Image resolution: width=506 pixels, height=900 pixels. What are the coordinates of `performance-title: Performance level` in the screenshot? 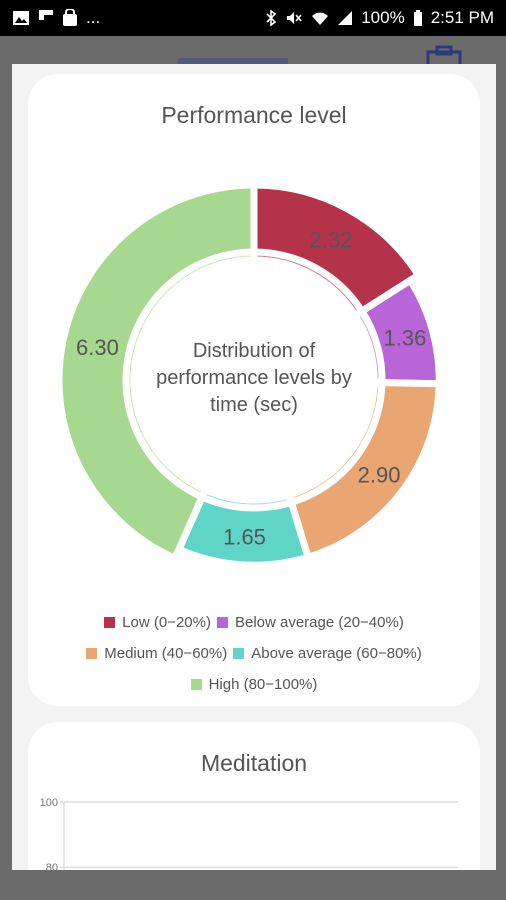 It's located at (254, 115).